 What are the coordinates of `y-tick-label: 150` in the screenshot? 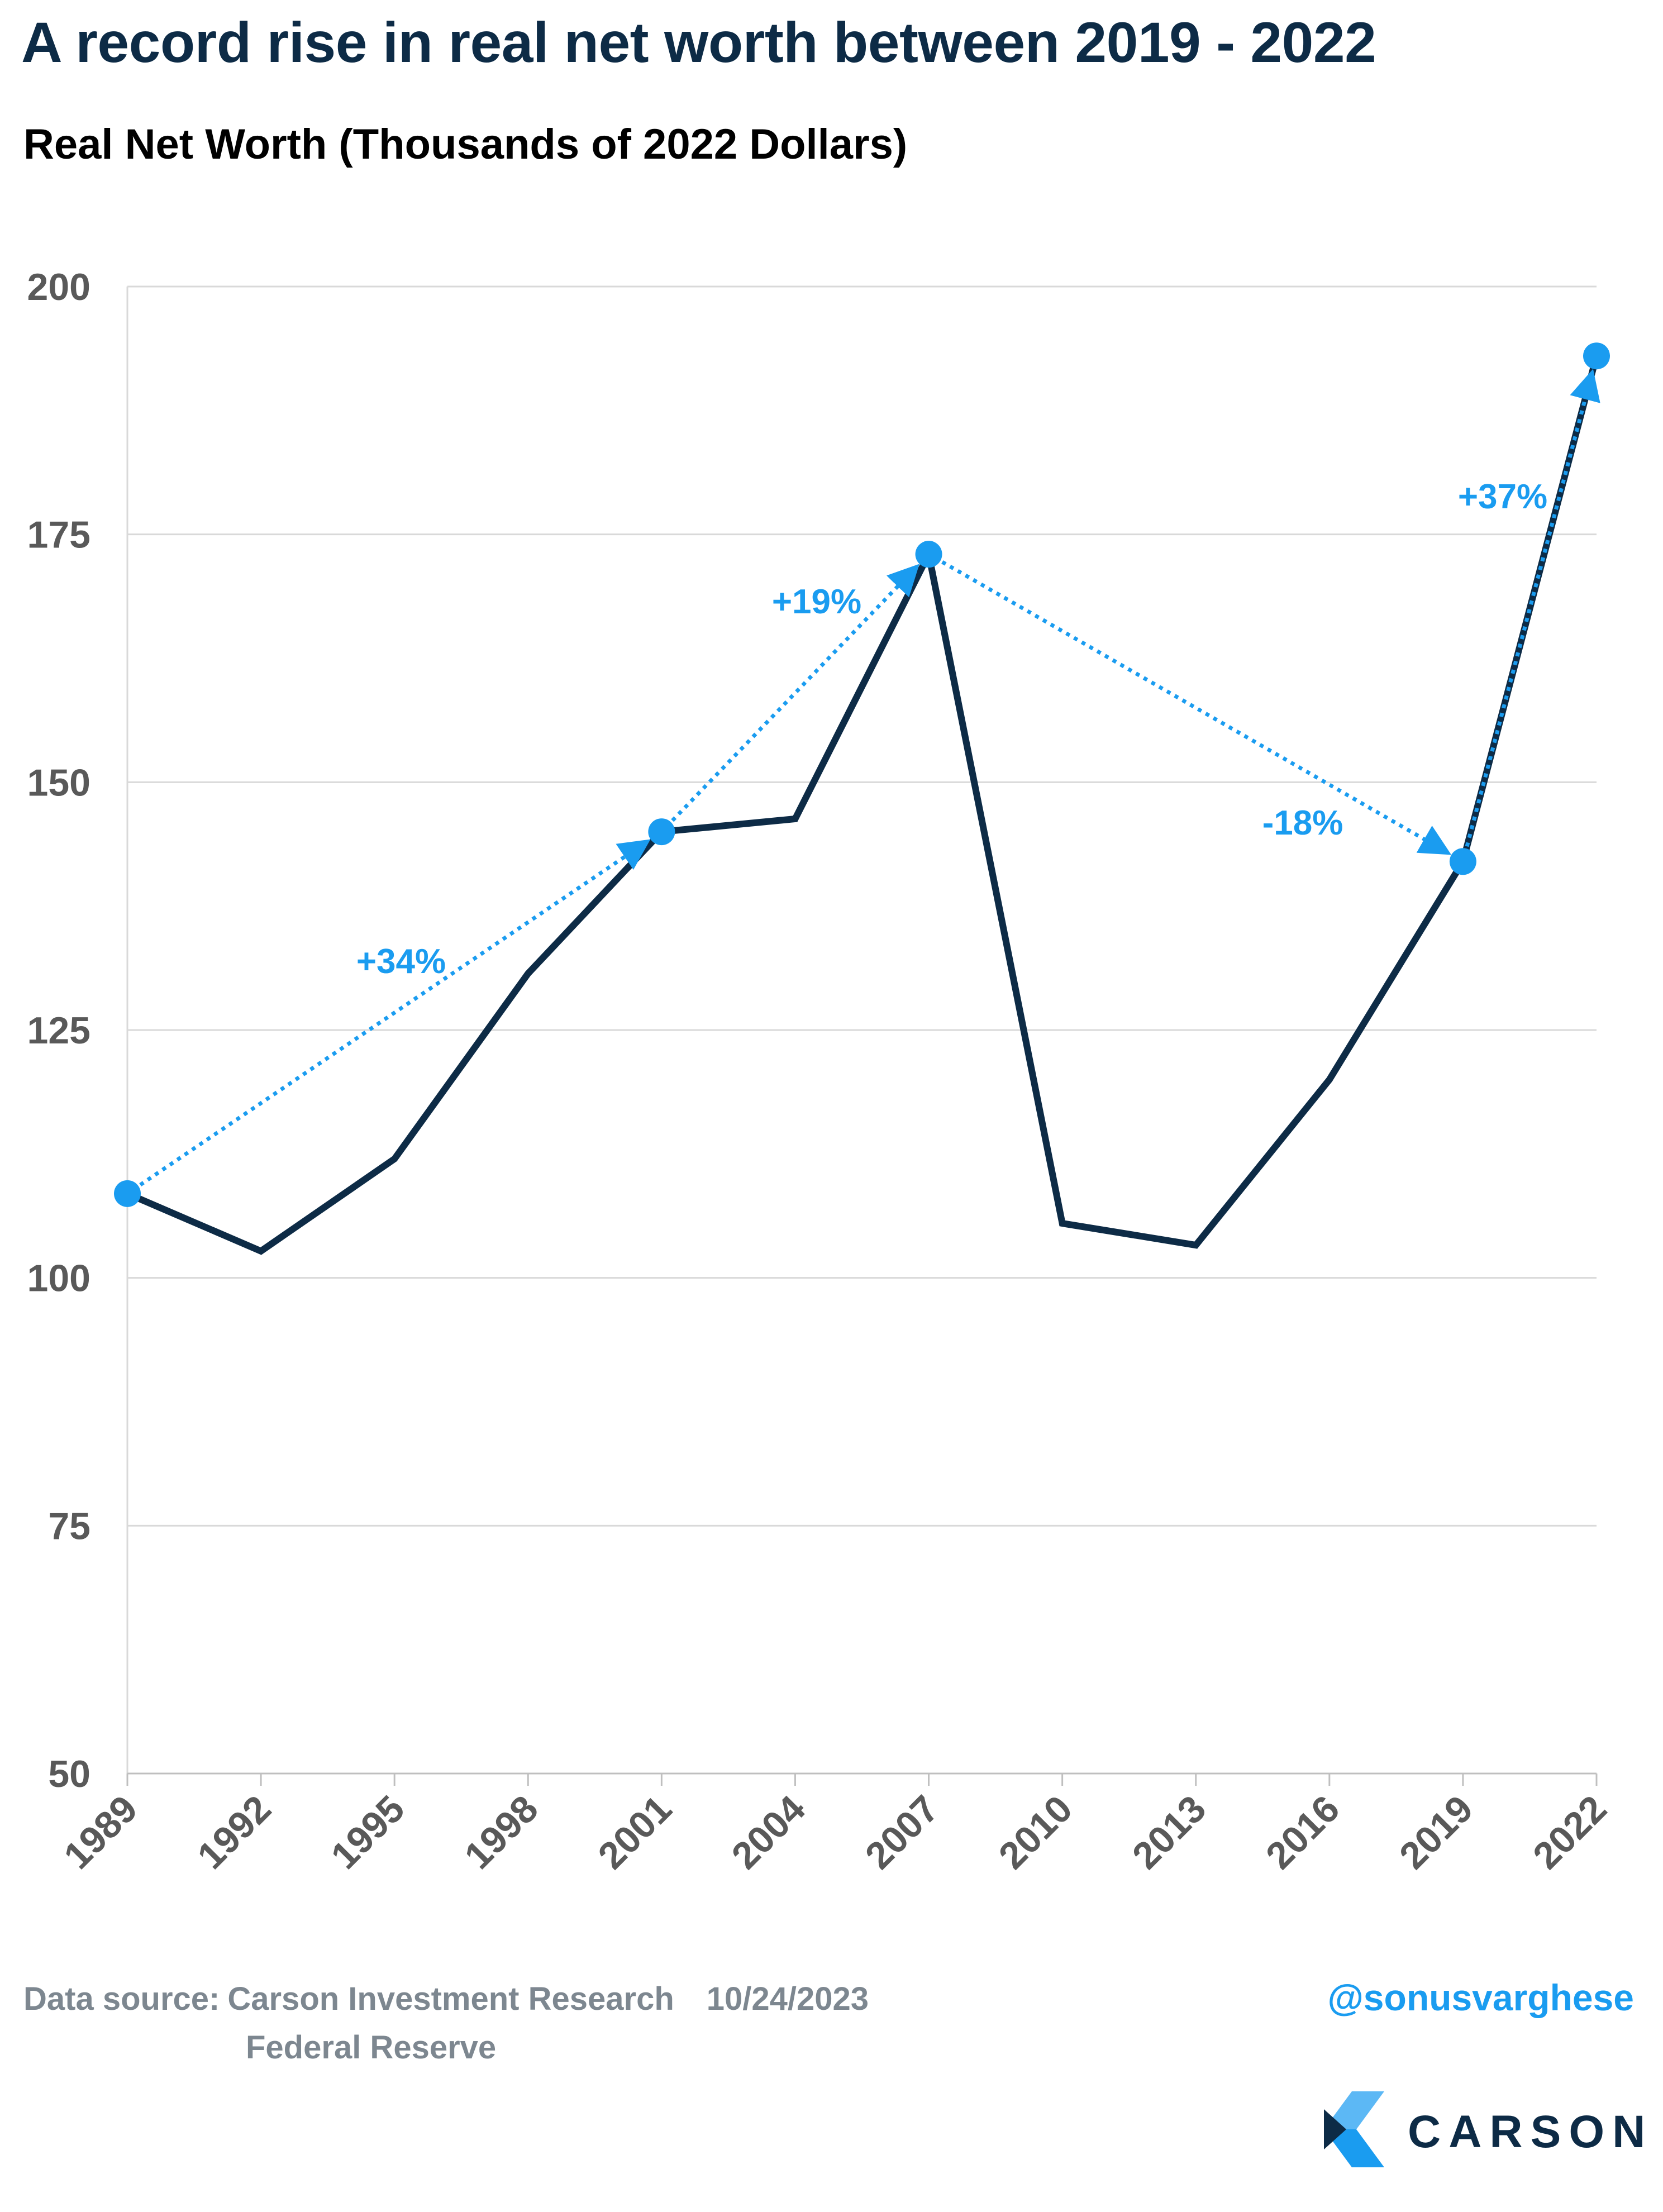 It's located at (58, 783).